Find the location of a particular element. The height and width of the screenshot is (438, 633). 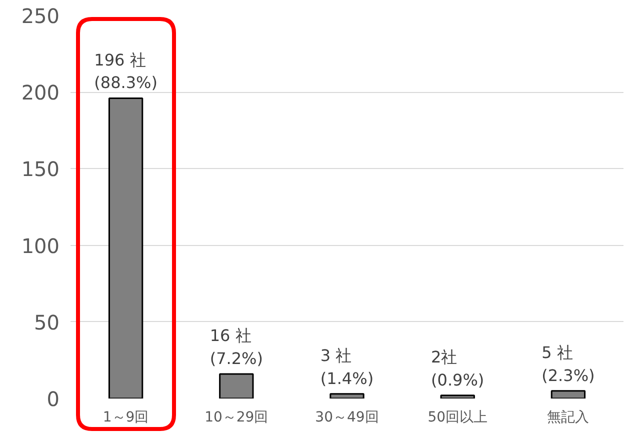

x-tick-label: 1～9回 is located at coordinates (125, 418).